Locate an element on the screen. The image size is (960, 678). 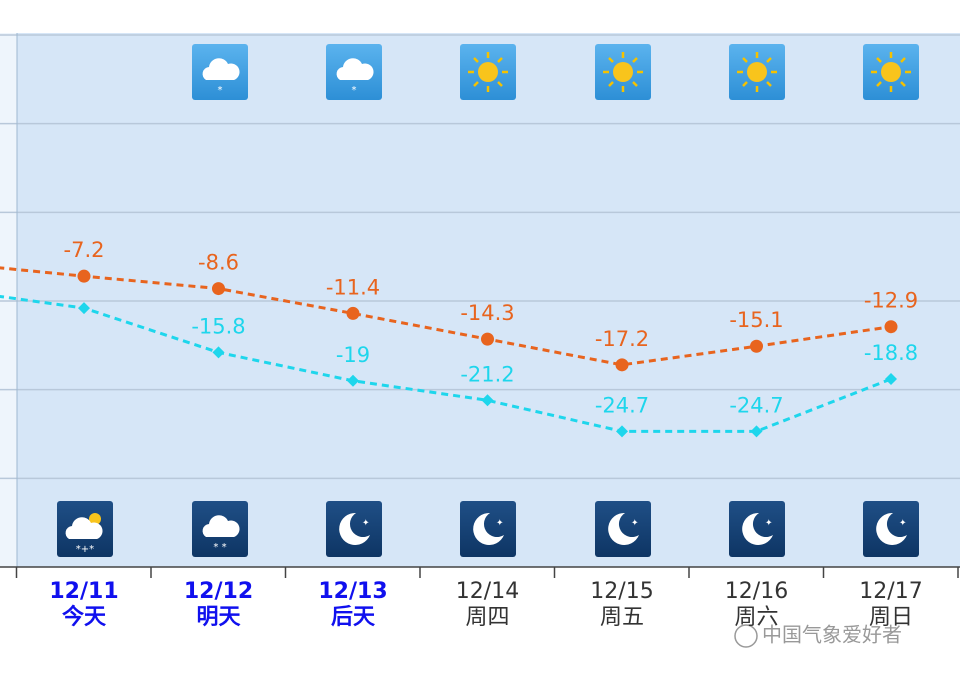
x-tick-sublabel: 后天 is located at coordinates (353, 617).